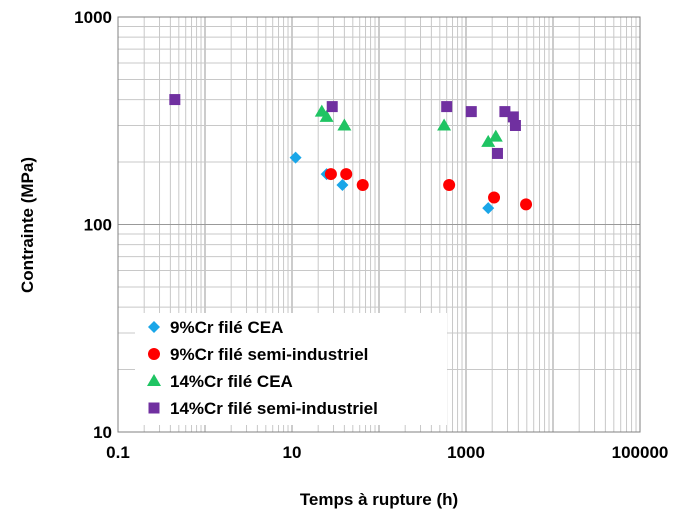 The width and height of the screenshot is (685, 518). What do you see at coordinates (292, 452) in the screenshot?
I see `x-tick-label: 10` at bounding box center [292, 452].